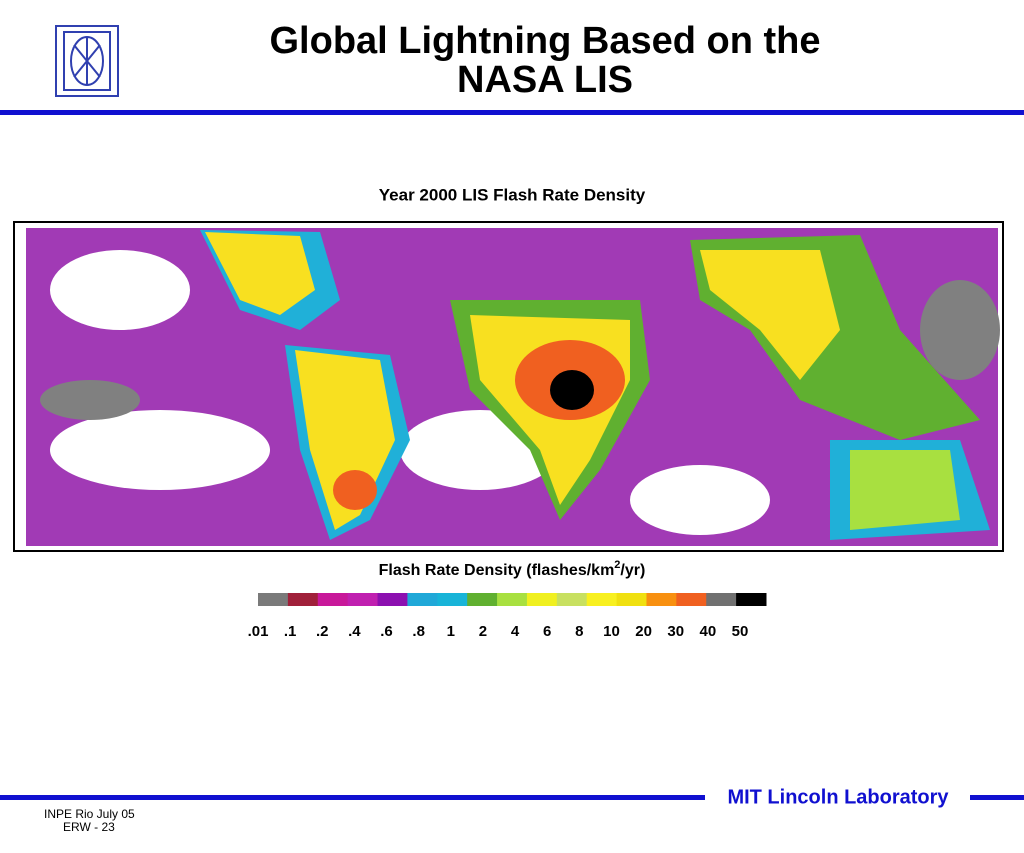  What do you see at coordinates (515, 631) in the screenshot?
I see `colorbar-tick-label: 4` at bounding box center [515, 631].